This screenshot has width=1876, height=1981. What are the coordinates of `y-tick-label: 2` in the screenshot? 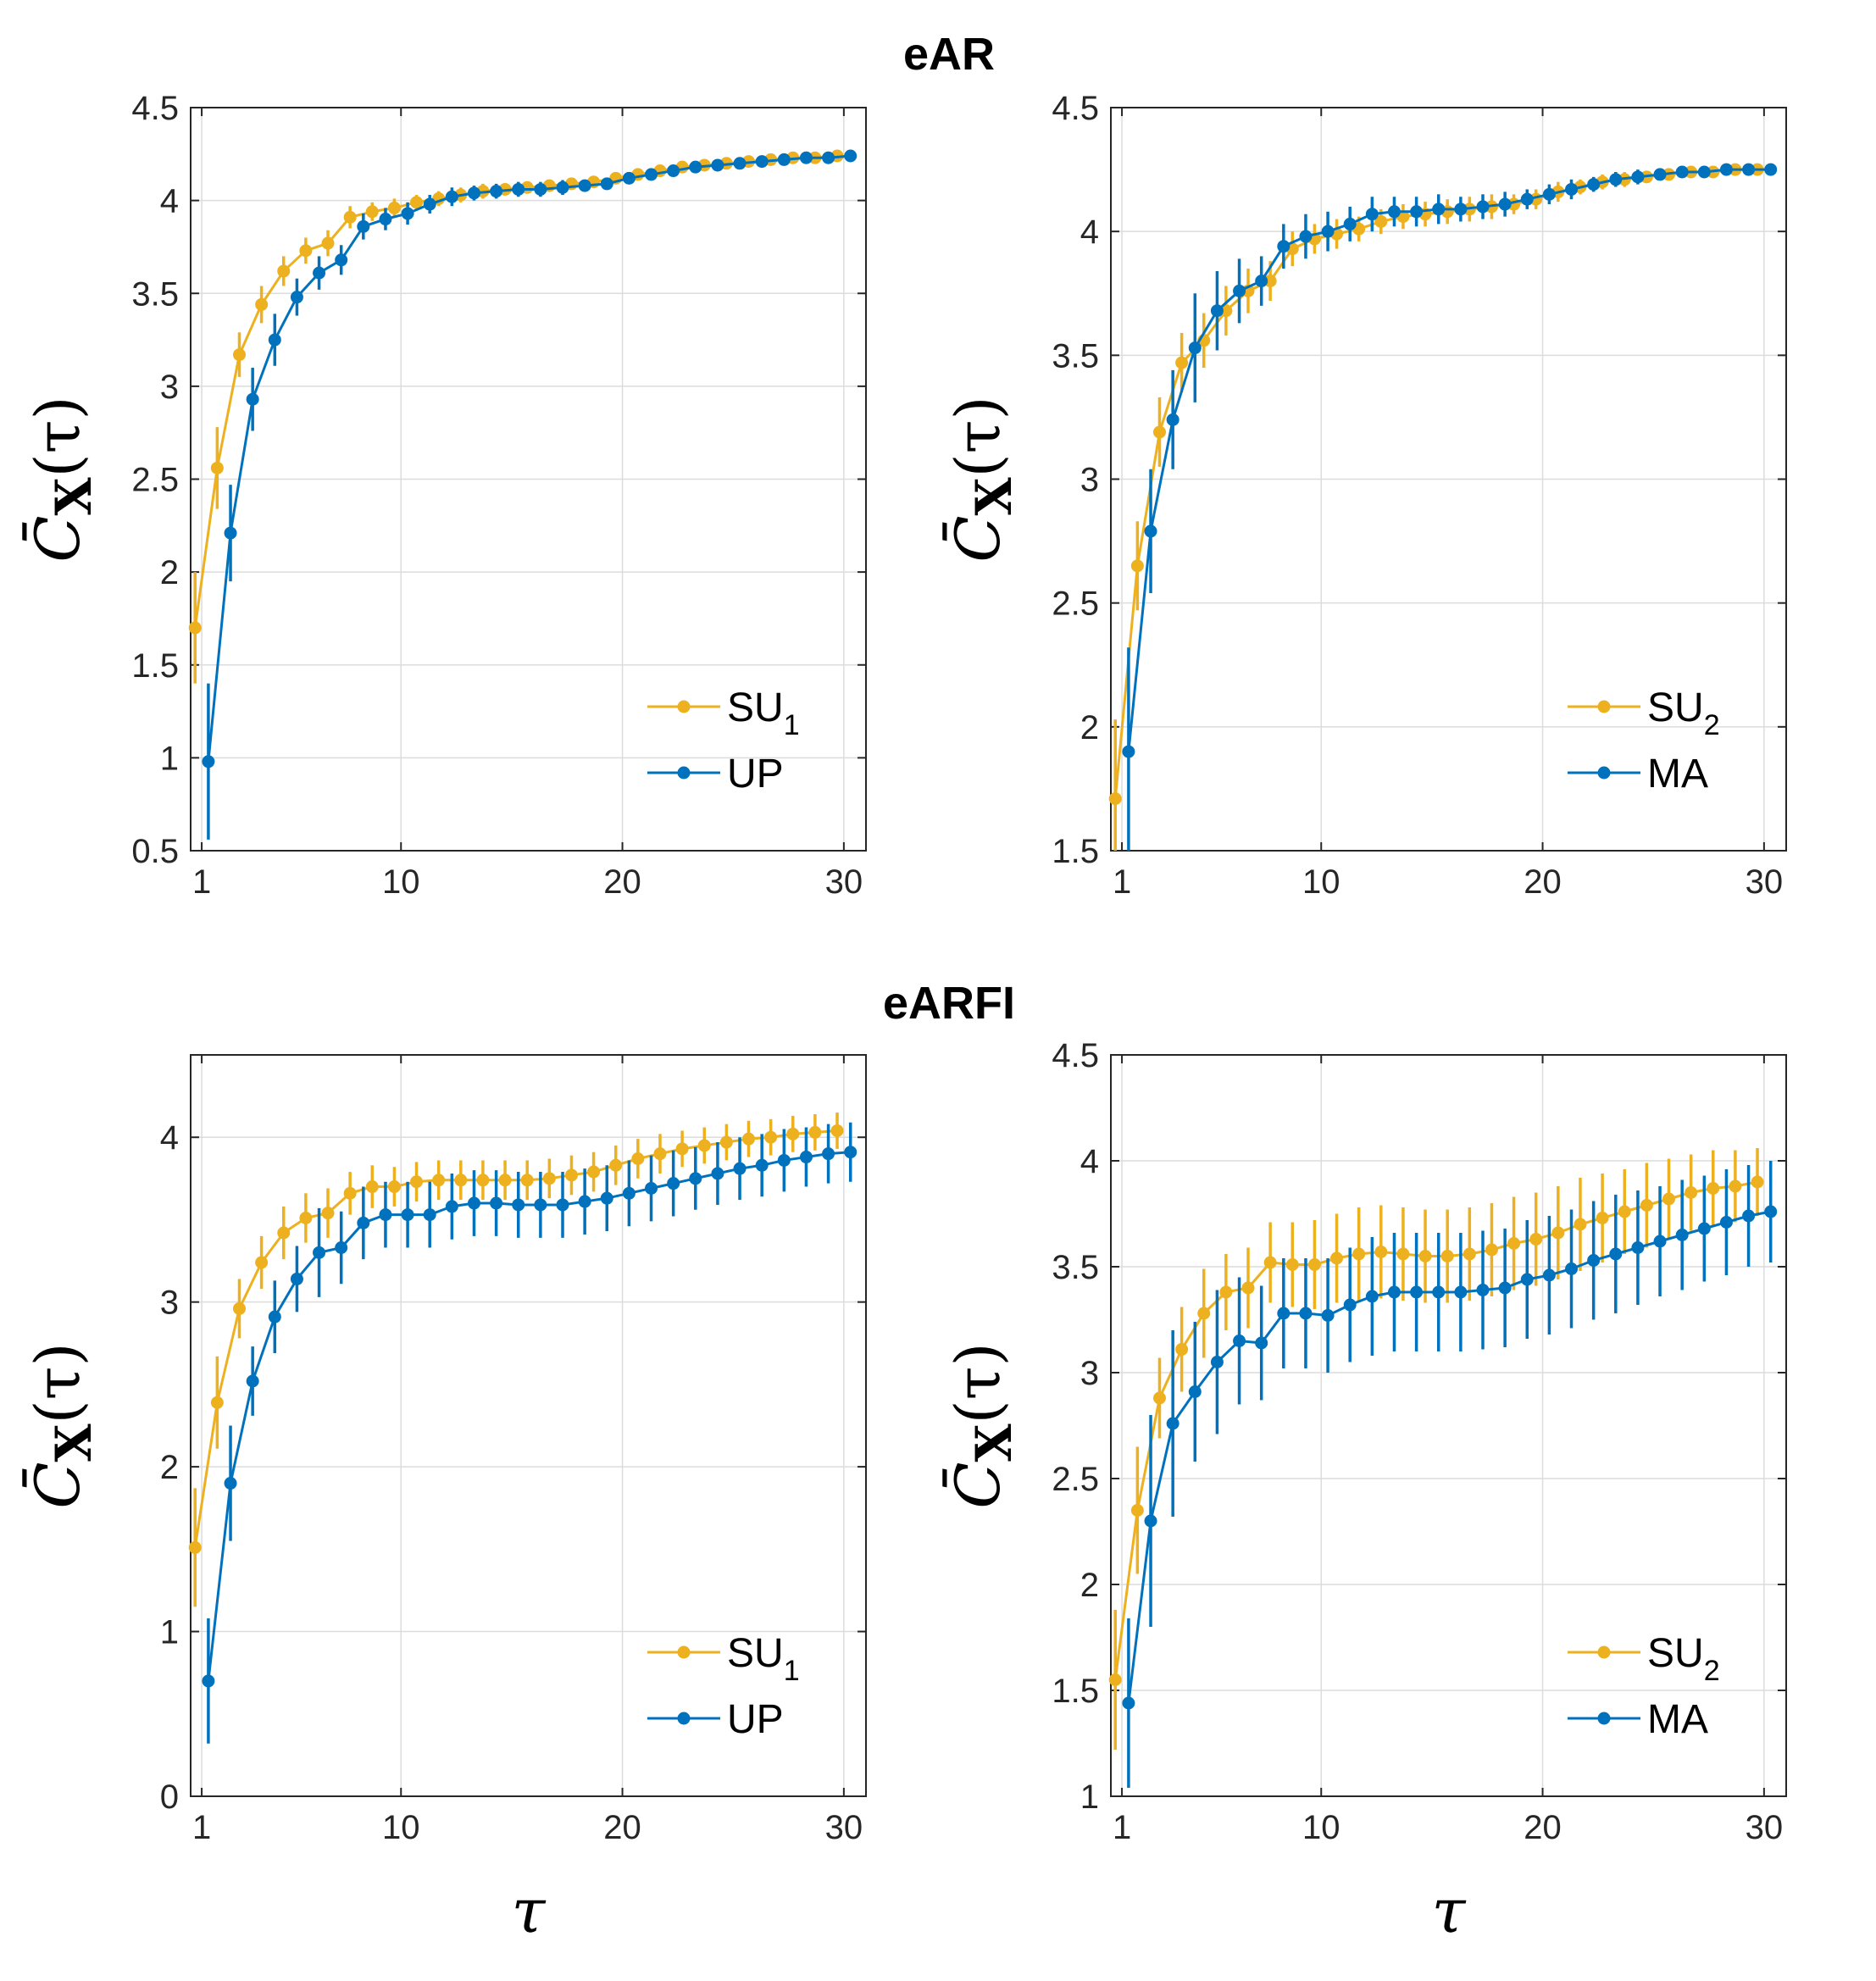 It's located at (169, 572).